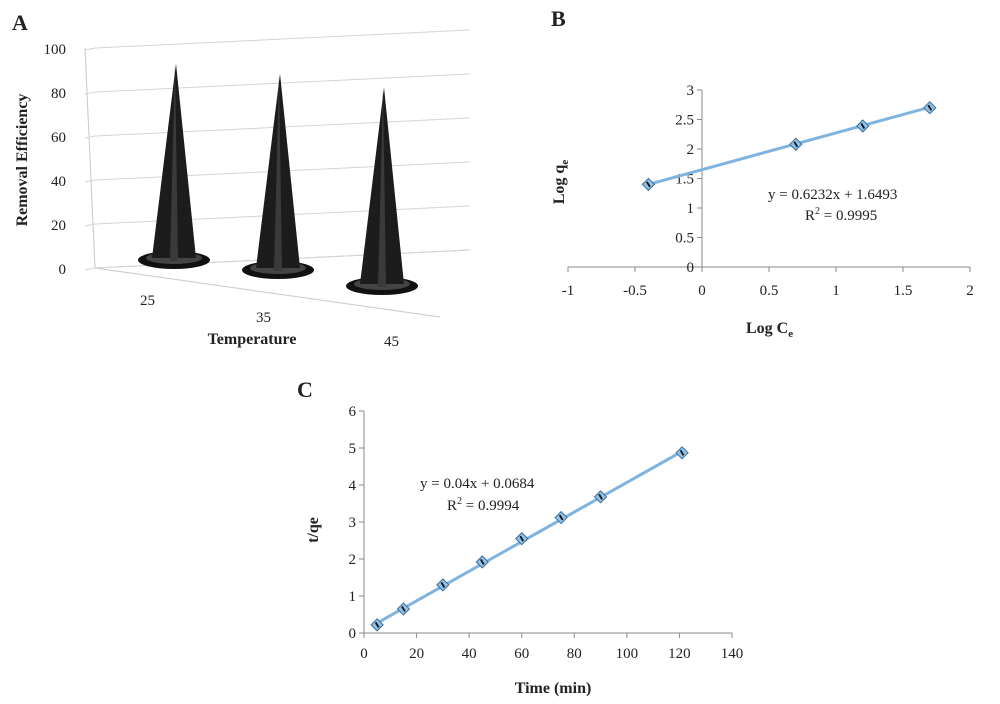 The width and height of the screenshot is (1000, 704). I want to click on panel-c-y-axis-title: t/qe, so click(313, 530).